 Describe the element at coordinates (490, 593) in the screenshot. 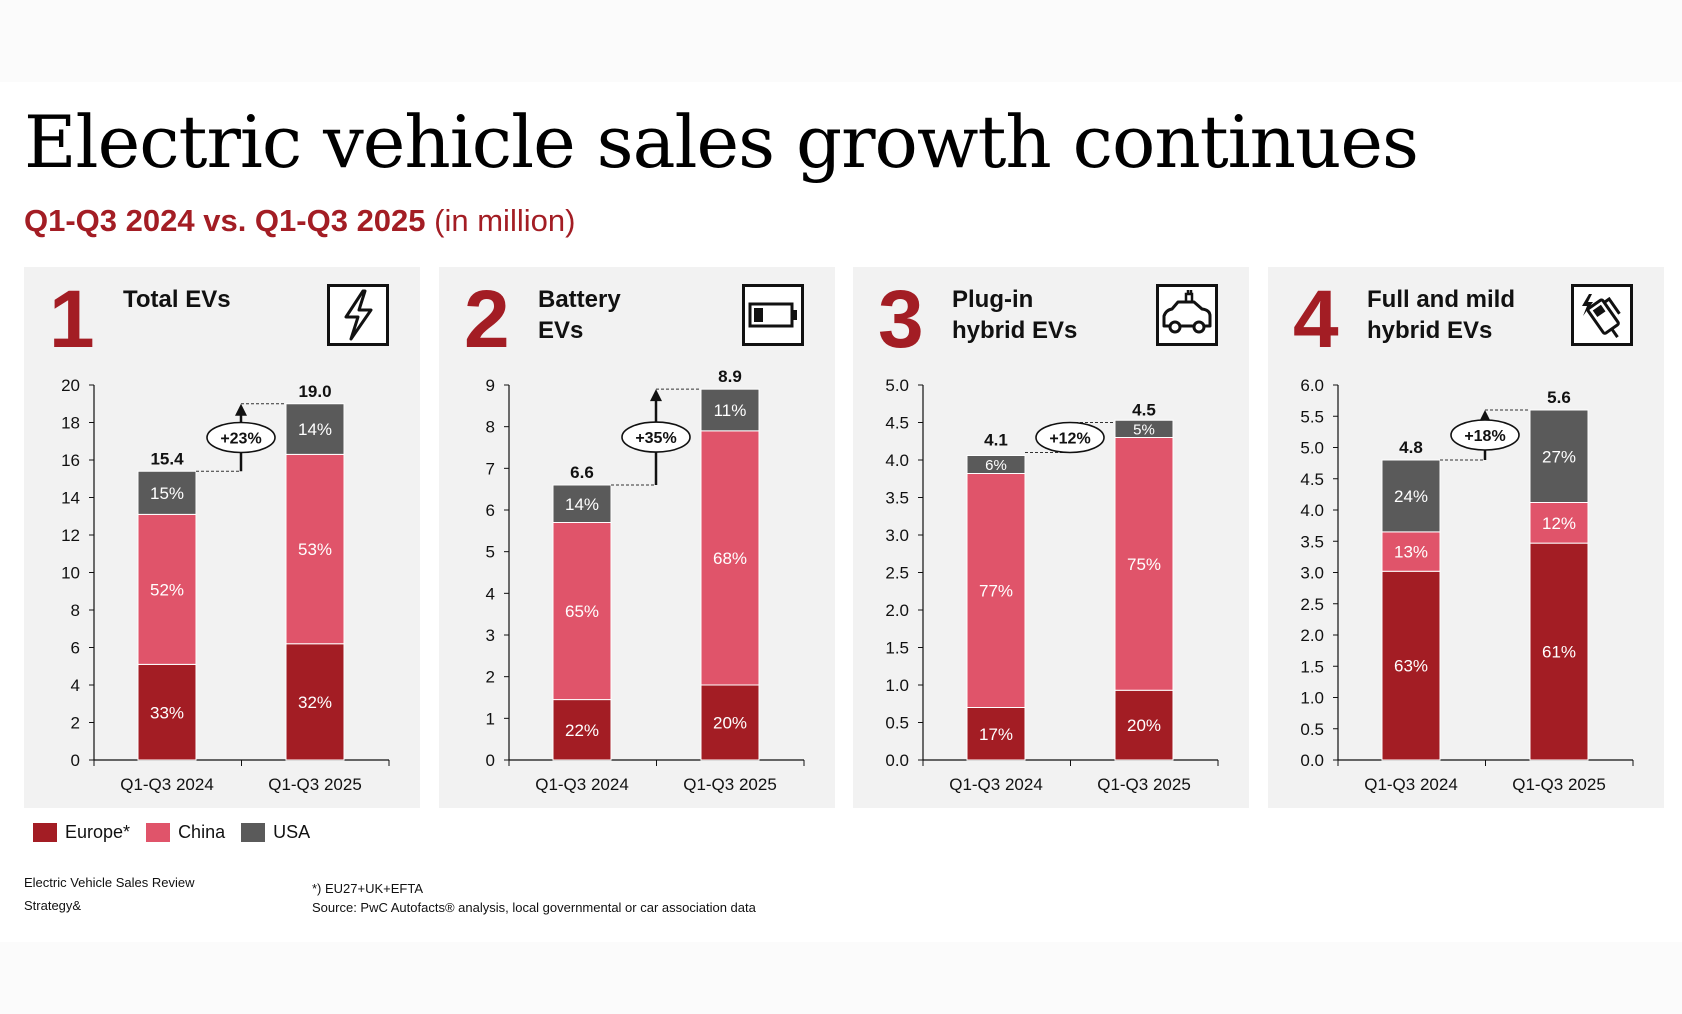

I see `y-tick-label: 4` at that location.